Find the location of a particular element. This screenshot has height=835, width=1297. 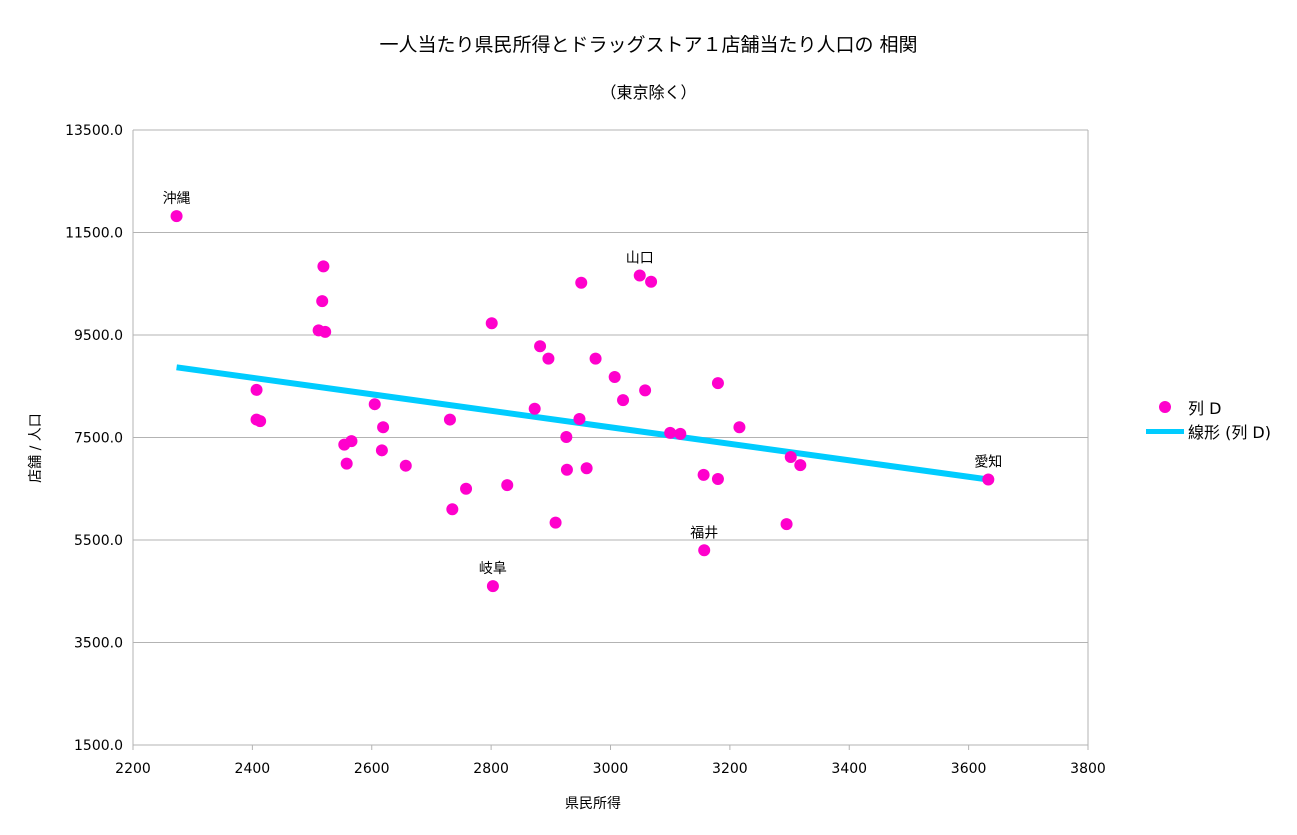

data-point-label: 山口 is located at coordinates (640, 259).